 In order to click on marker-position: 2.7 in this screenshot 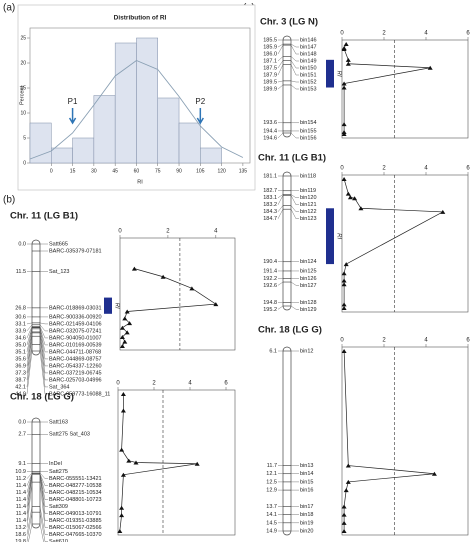, I will do `click(22, 435)`.